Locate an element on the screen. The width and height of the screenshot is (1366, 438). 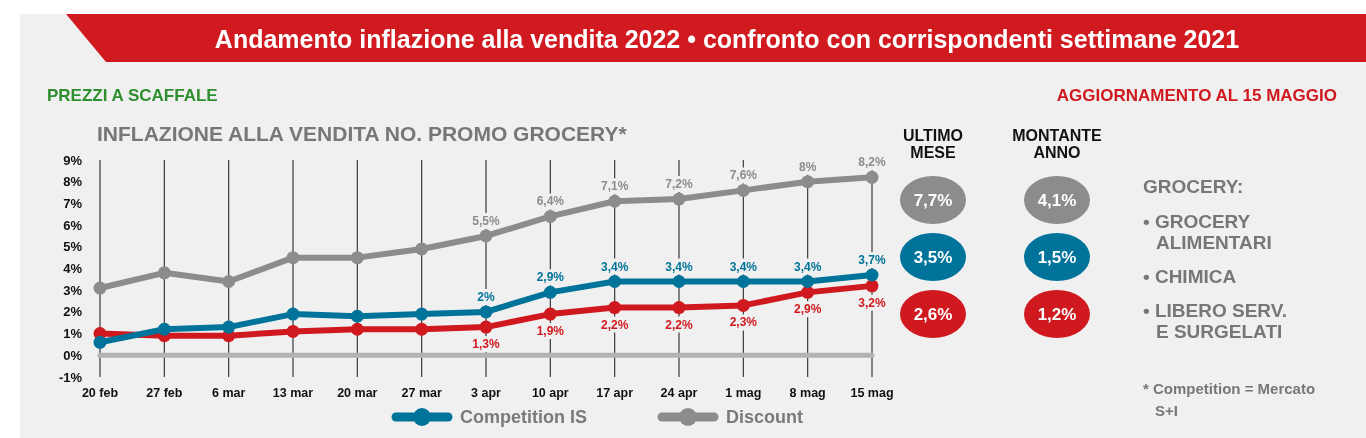
text: • CHIMICA is located at coordinates (1190, 276).